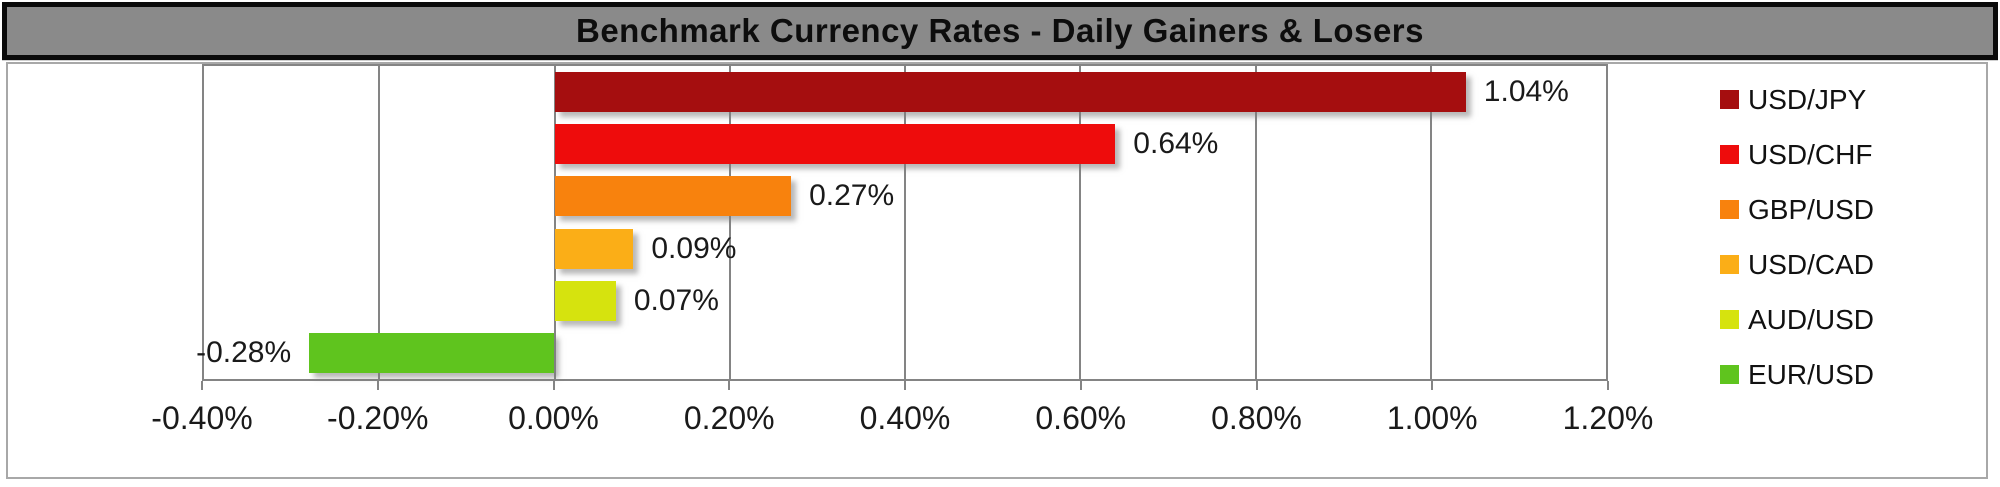 The height and width of the screenshot is (487, 2000). I want to click on legend-label: USD/JPY, so click(1807, 99).